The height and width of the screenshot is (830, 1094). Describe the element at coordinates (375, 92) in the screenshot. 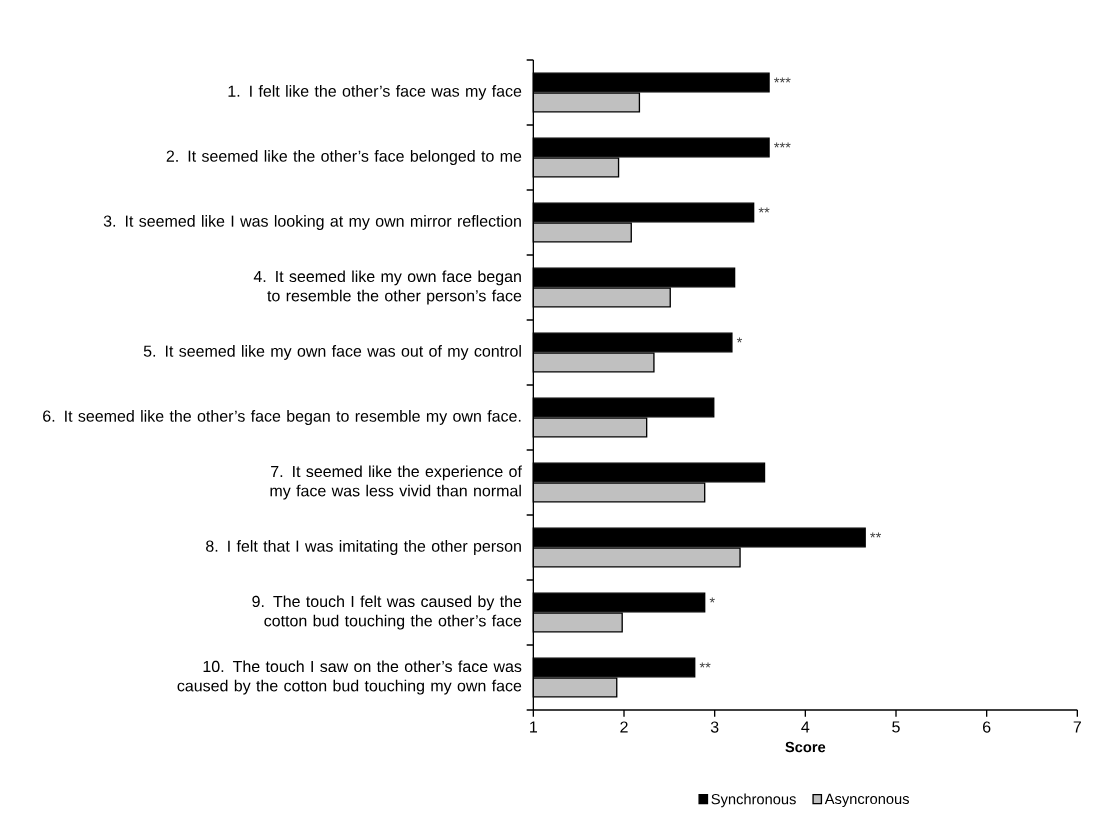

I see `y-tick-label: 1. I felt like the other’s face was my face` at that location.